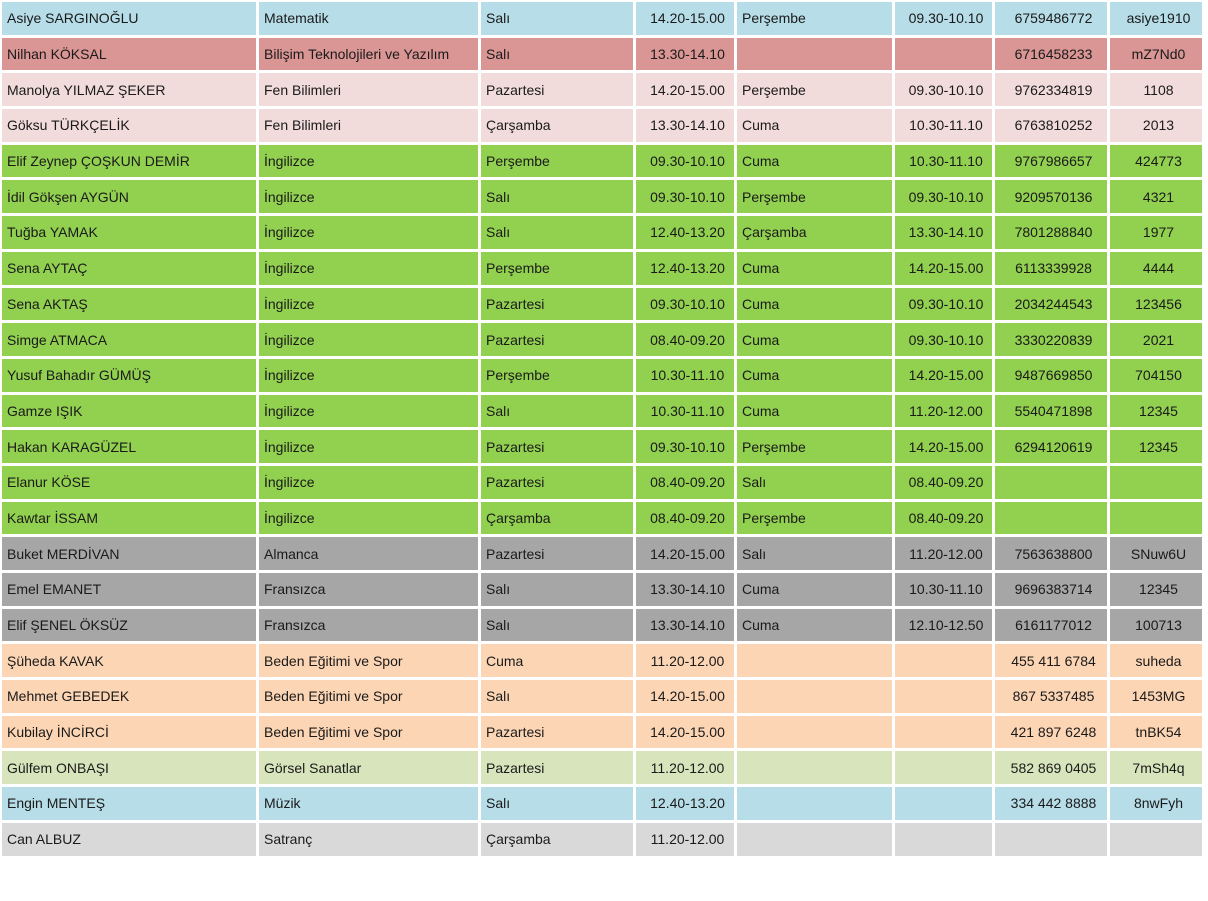 The height and width of the screenshot is (901, 1208). What do you see at coordinates (129, 54) in the screenshot?
I see `teacher-name-cell: Nilhan KÖKSAL` at bounding box center [129, 54].